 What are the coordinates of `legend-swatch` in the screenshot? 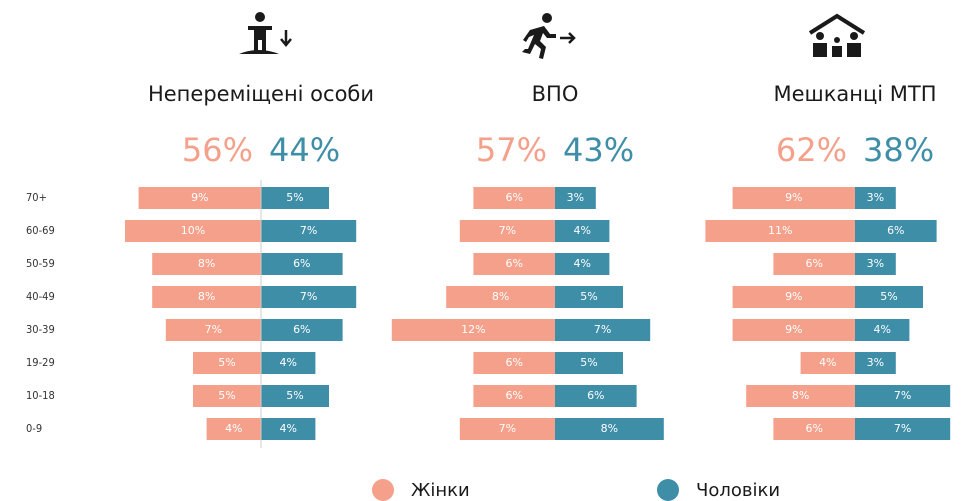 It's located at (383, 490).